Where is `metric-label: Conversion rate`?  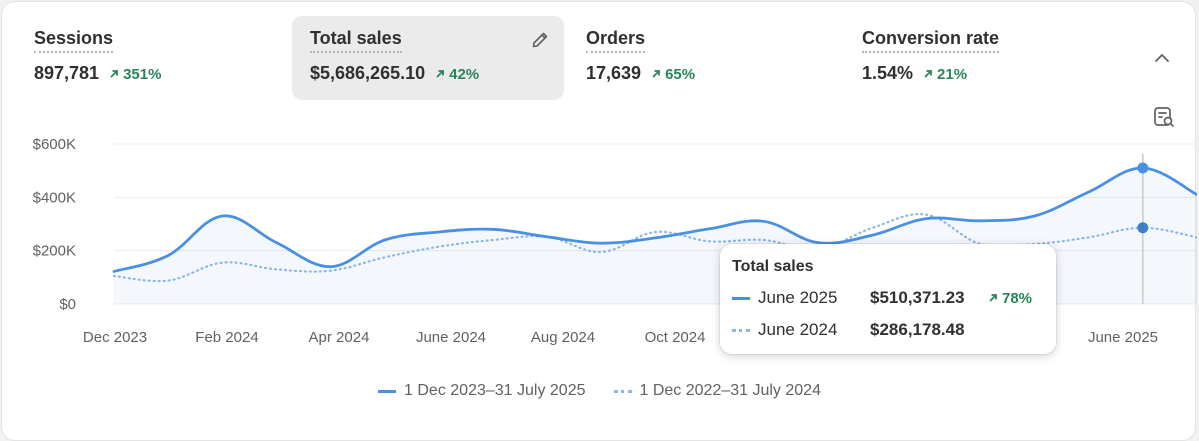 metric-label: Conversion rate is located at coordinates (931, 40).